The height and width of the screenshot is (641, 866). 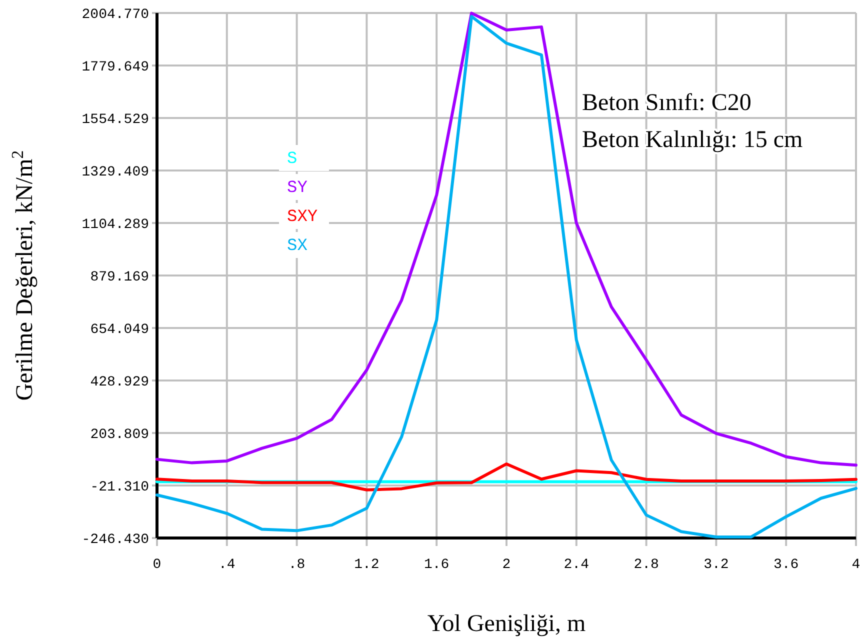 What do you see at coordinates (119, 487) in the screenshot?
I see `y-tick-label: -21.310` at bounding box center [119, 487].